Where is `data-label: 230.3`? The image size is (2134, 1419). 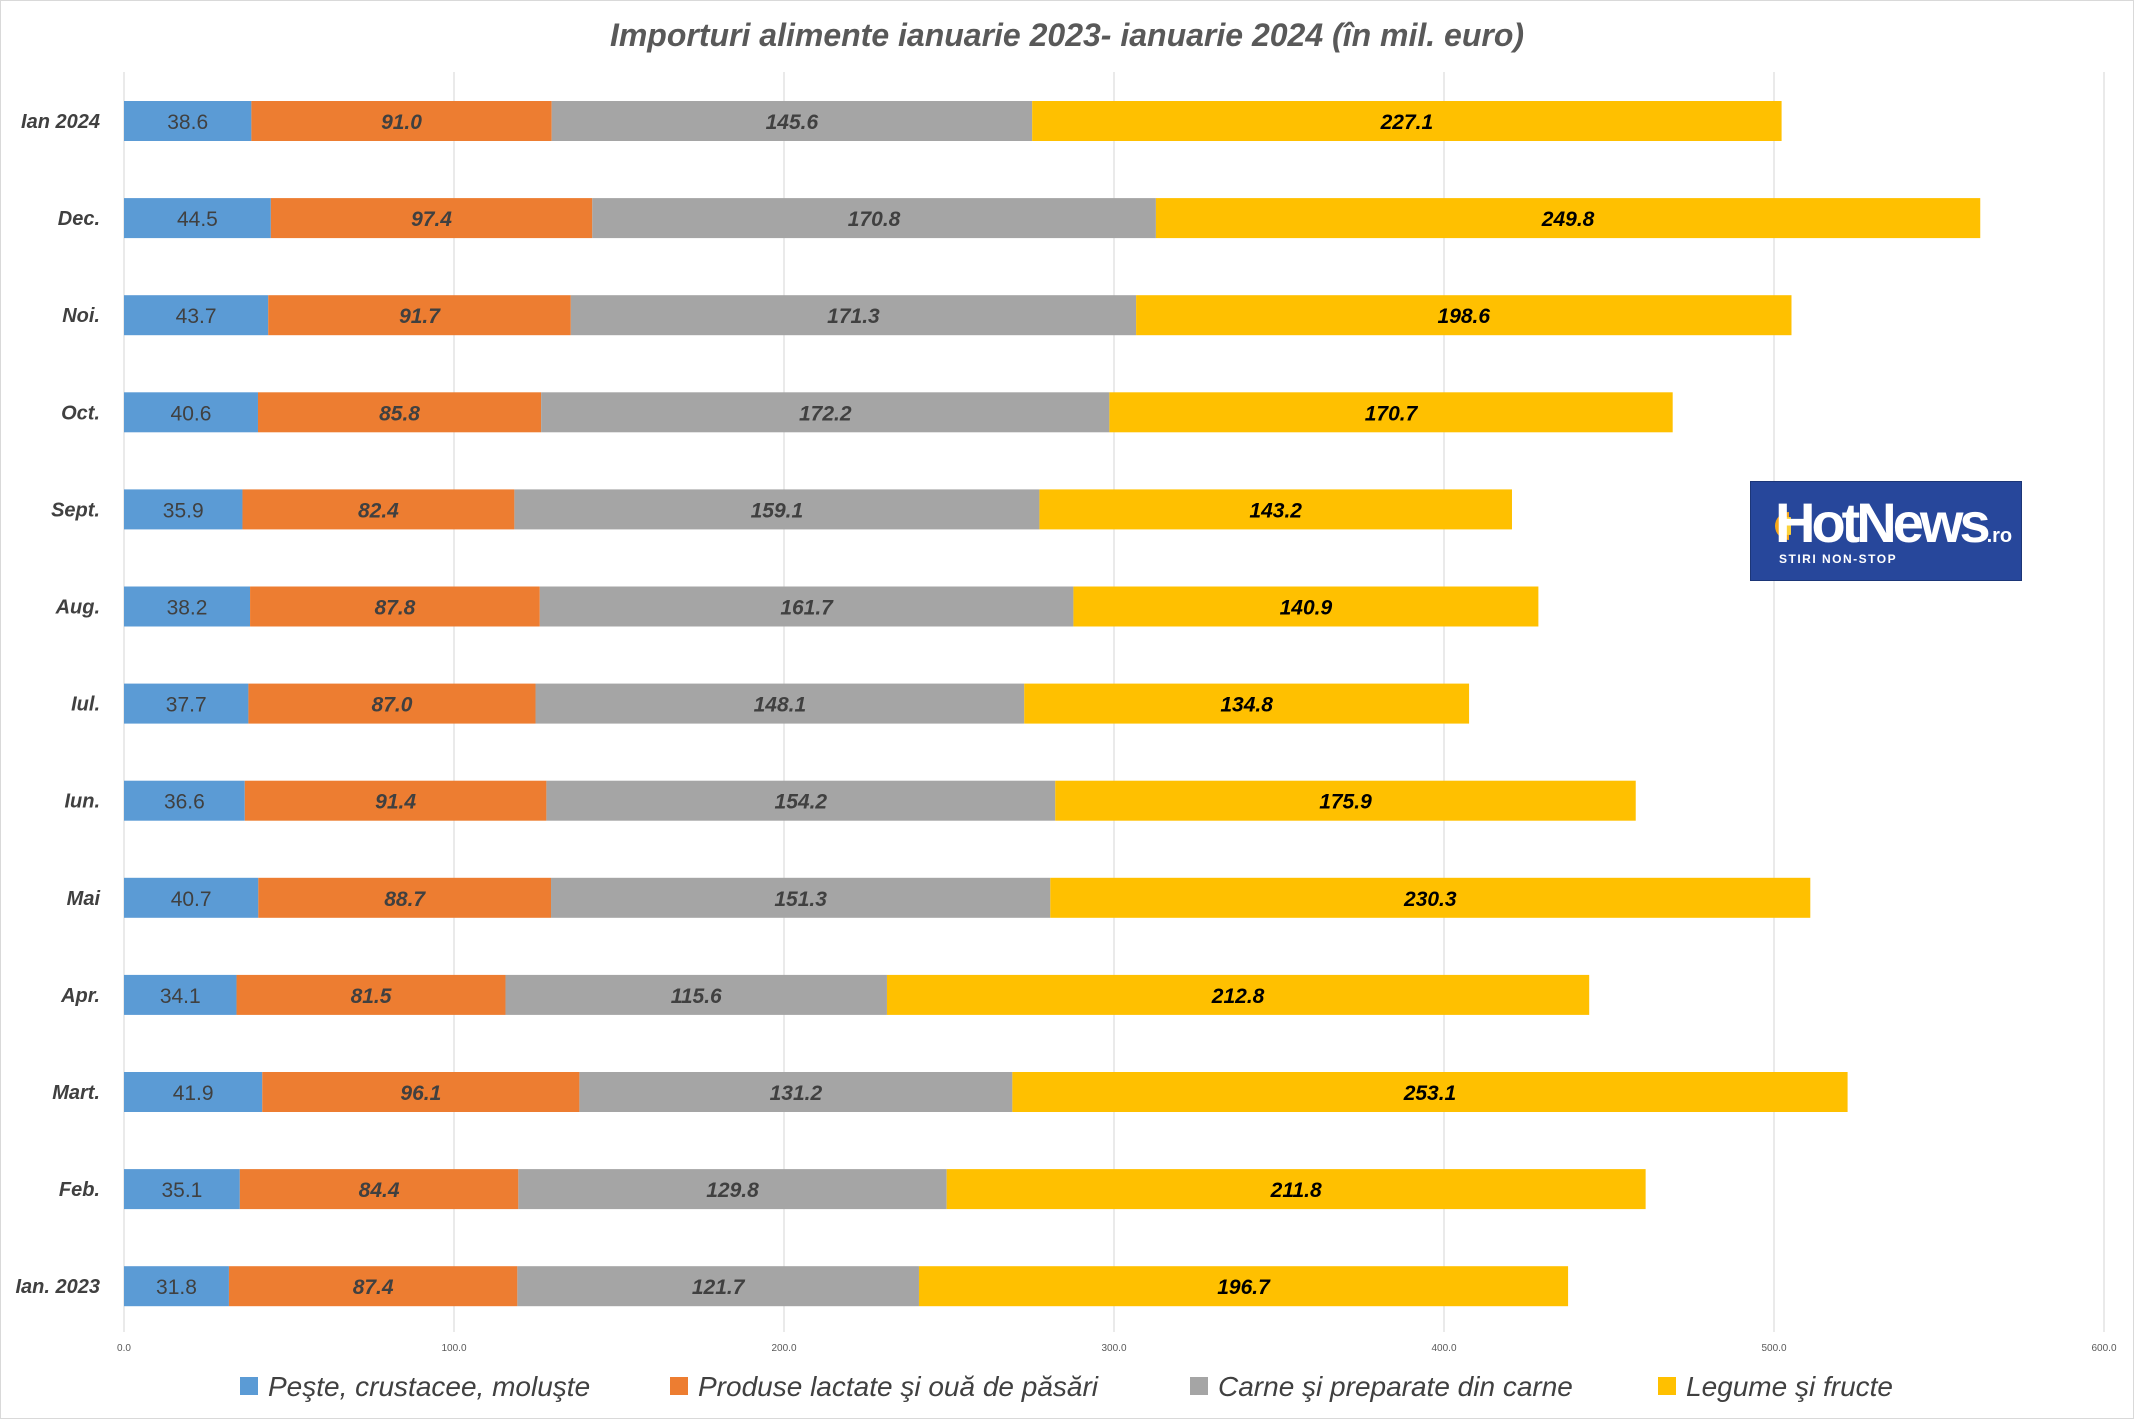 data-label: 230.3 is located at coordinates (1430, 899).